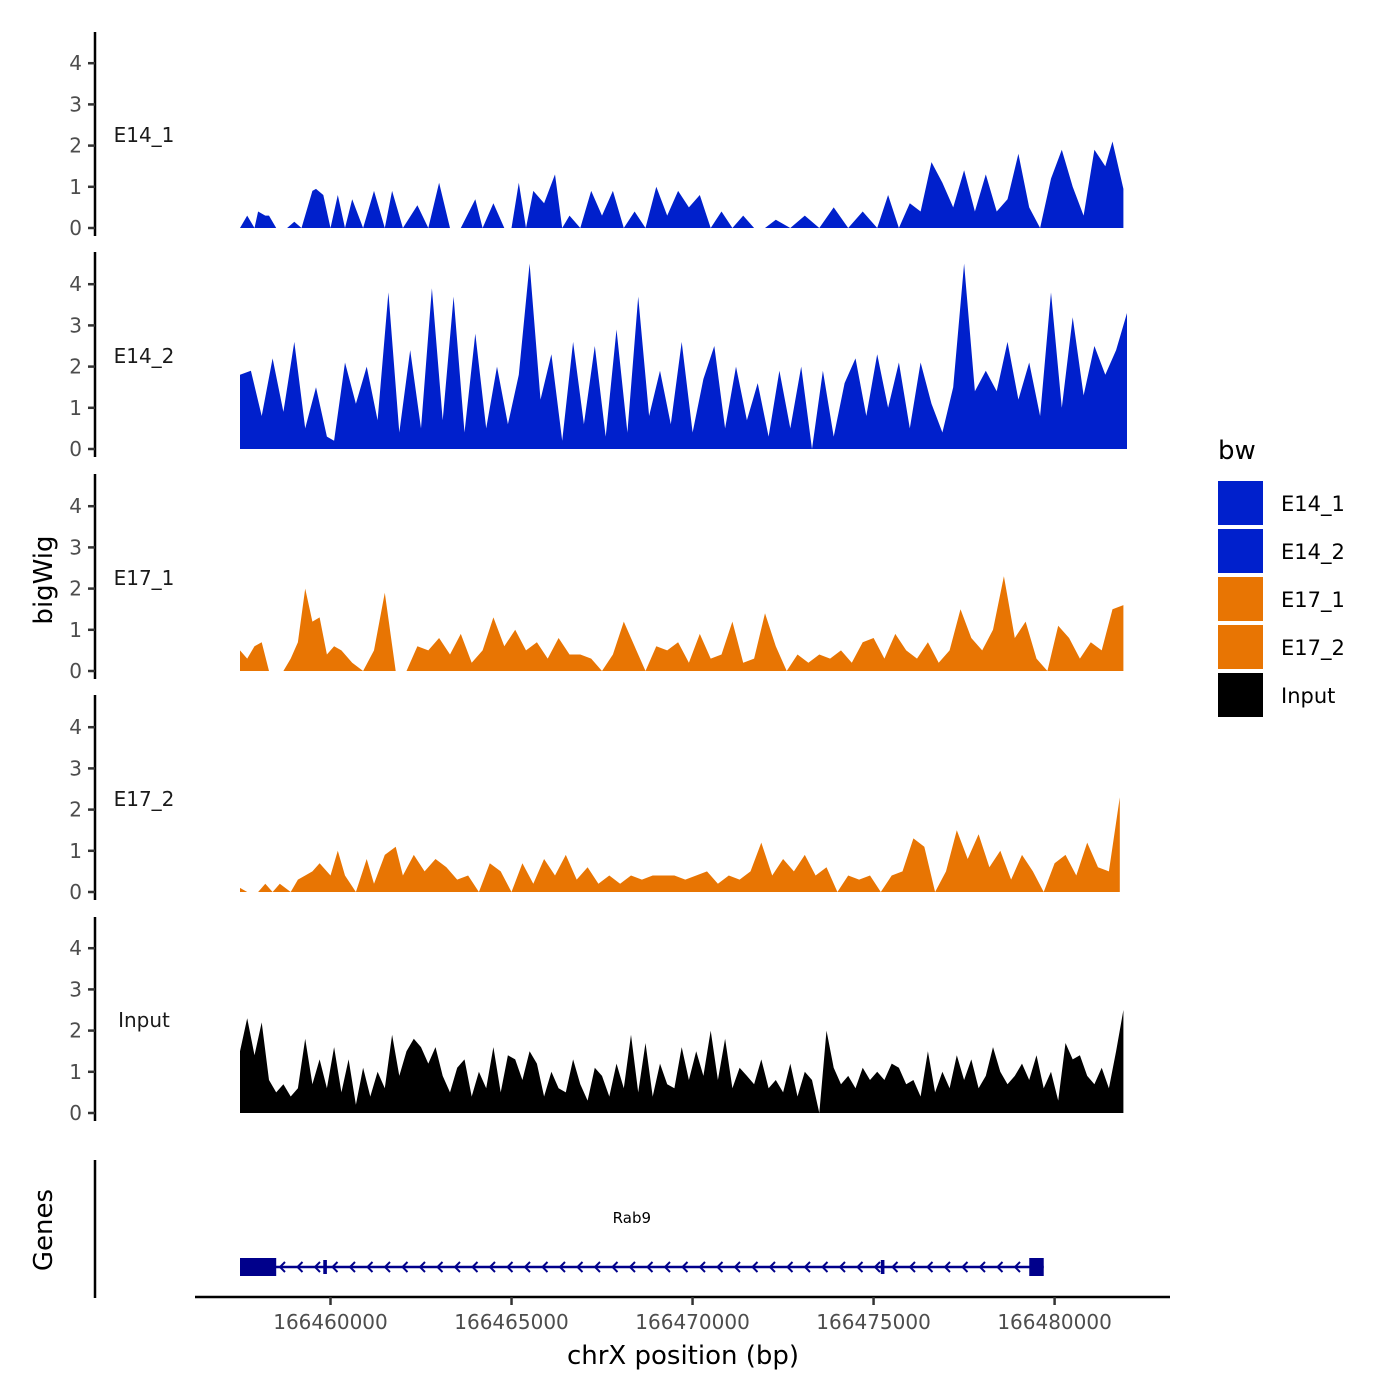 The width and height of the screenshot is (1400, 1400). What do you see at coordinates (144, 356) in the screenshot?
I see `track-label-e14_2: E14_2` at bounding box center [144, 356].